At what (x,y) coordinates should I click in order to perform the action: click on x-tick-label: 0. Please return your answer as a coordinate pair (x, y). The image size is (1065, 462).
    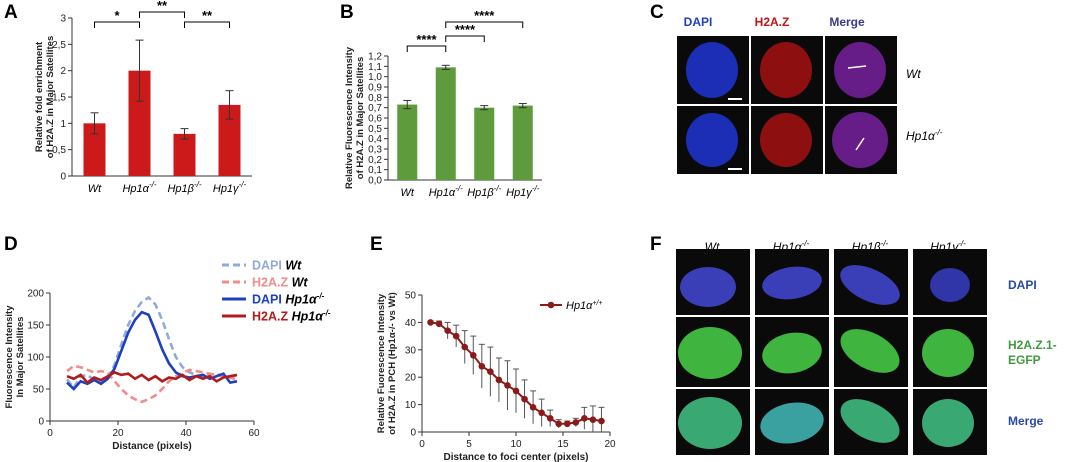
    Looking at the image, I should click on (50, 433).